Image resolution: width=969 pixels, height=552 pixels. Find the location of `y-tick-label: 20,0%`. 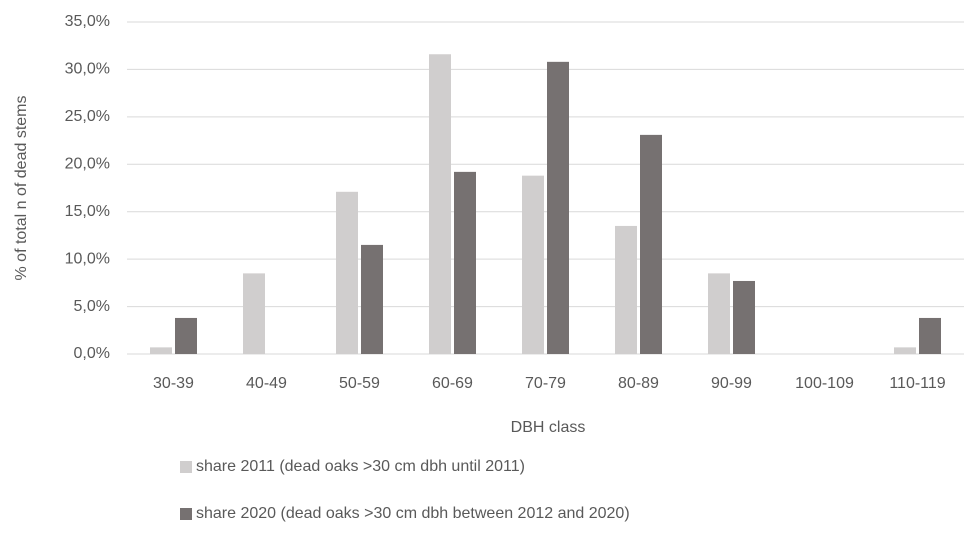

y-tick-label: 20,0% is located at coordinates (87, 164).